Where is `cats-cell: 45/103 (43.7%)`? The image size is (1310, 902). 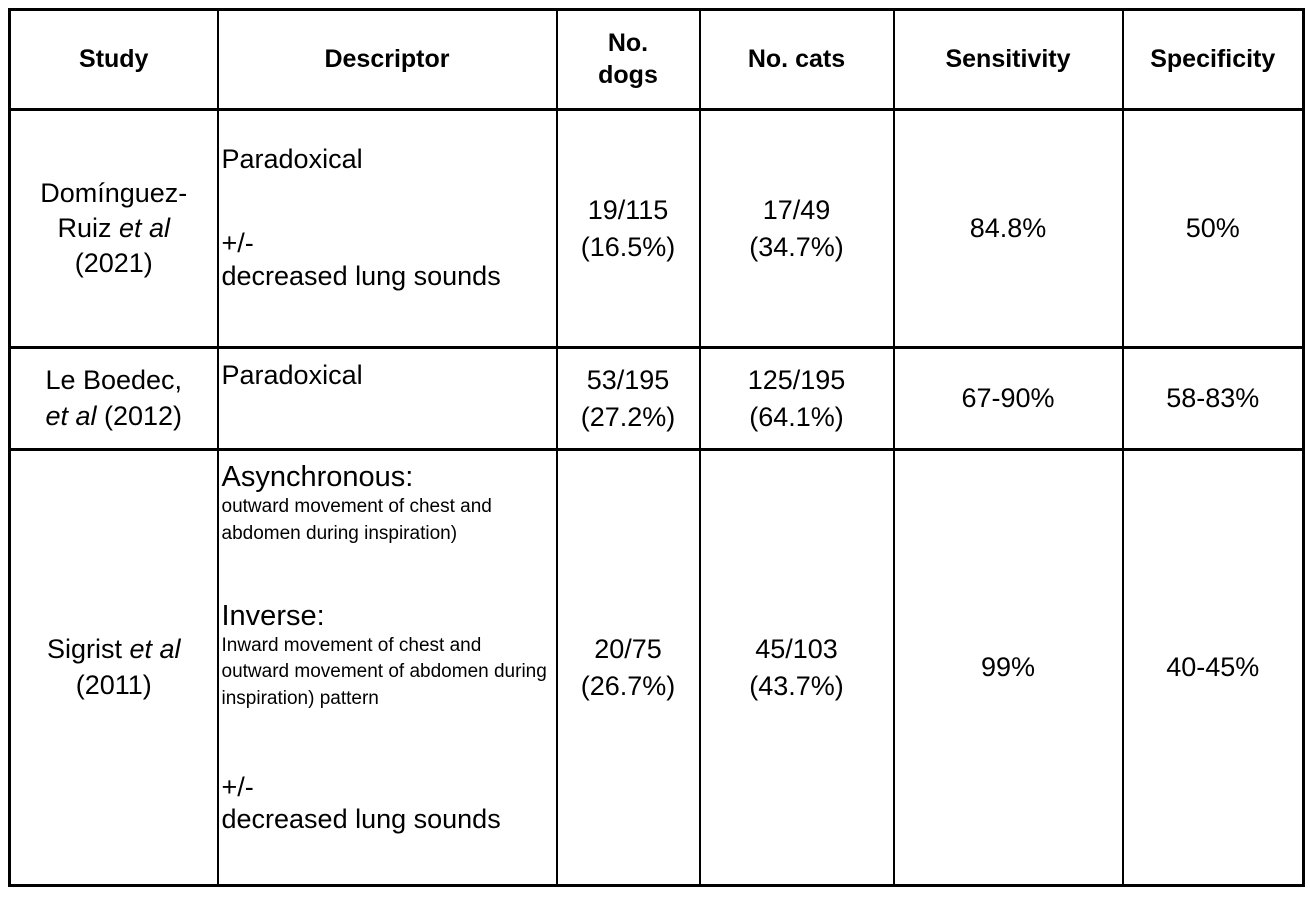
cats-cell: 45/103 (43.7%) is located at coordinates (796, 667).